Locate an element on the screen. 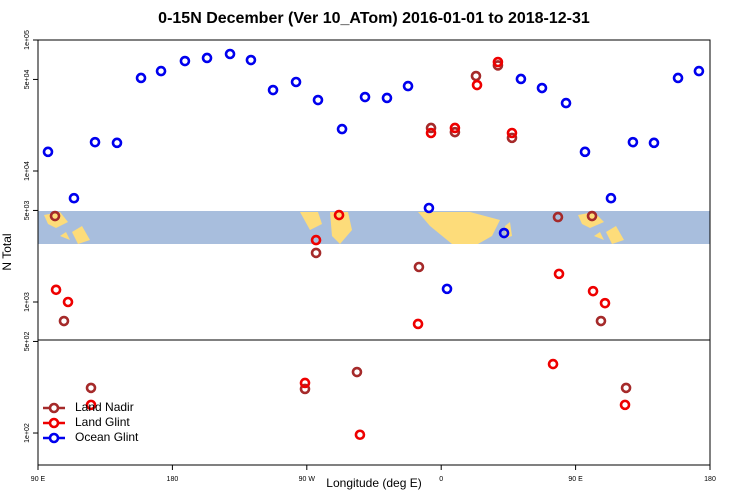 The height and width of the screenshot is (500, 750). y-tick-label: 1e+03 is located at coordinates (27, 302).